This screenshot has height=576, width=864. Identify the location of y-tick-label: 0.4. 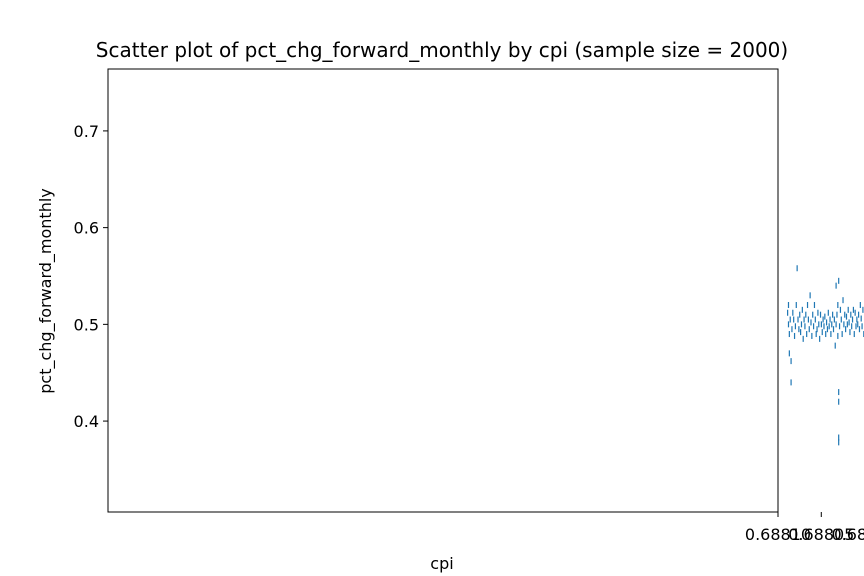
(86, 421).